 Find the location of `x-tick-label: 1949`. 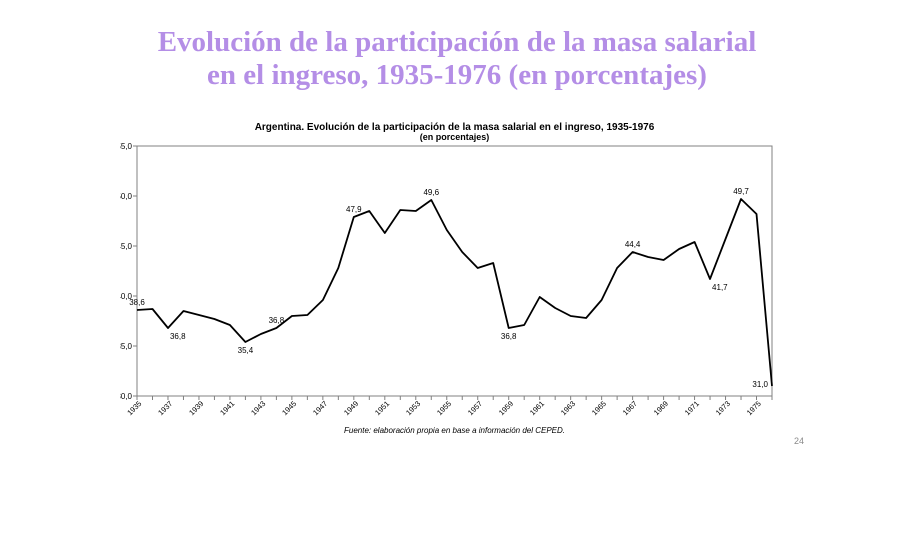

x-tick-label: 1949 is located at coordinates (351, 408).